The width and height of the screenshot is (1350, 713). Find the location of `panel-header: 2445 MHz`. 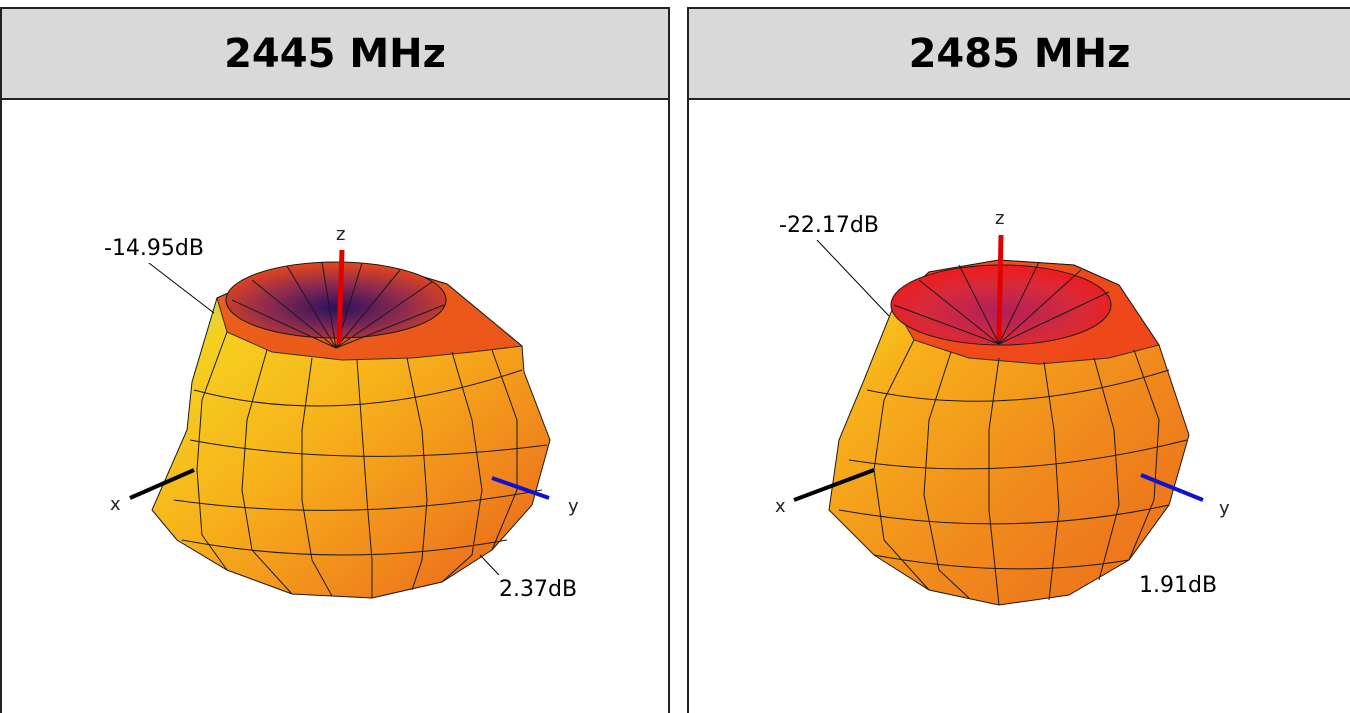

panel-header: 2445 MHz is located at coordinates (335, 54).